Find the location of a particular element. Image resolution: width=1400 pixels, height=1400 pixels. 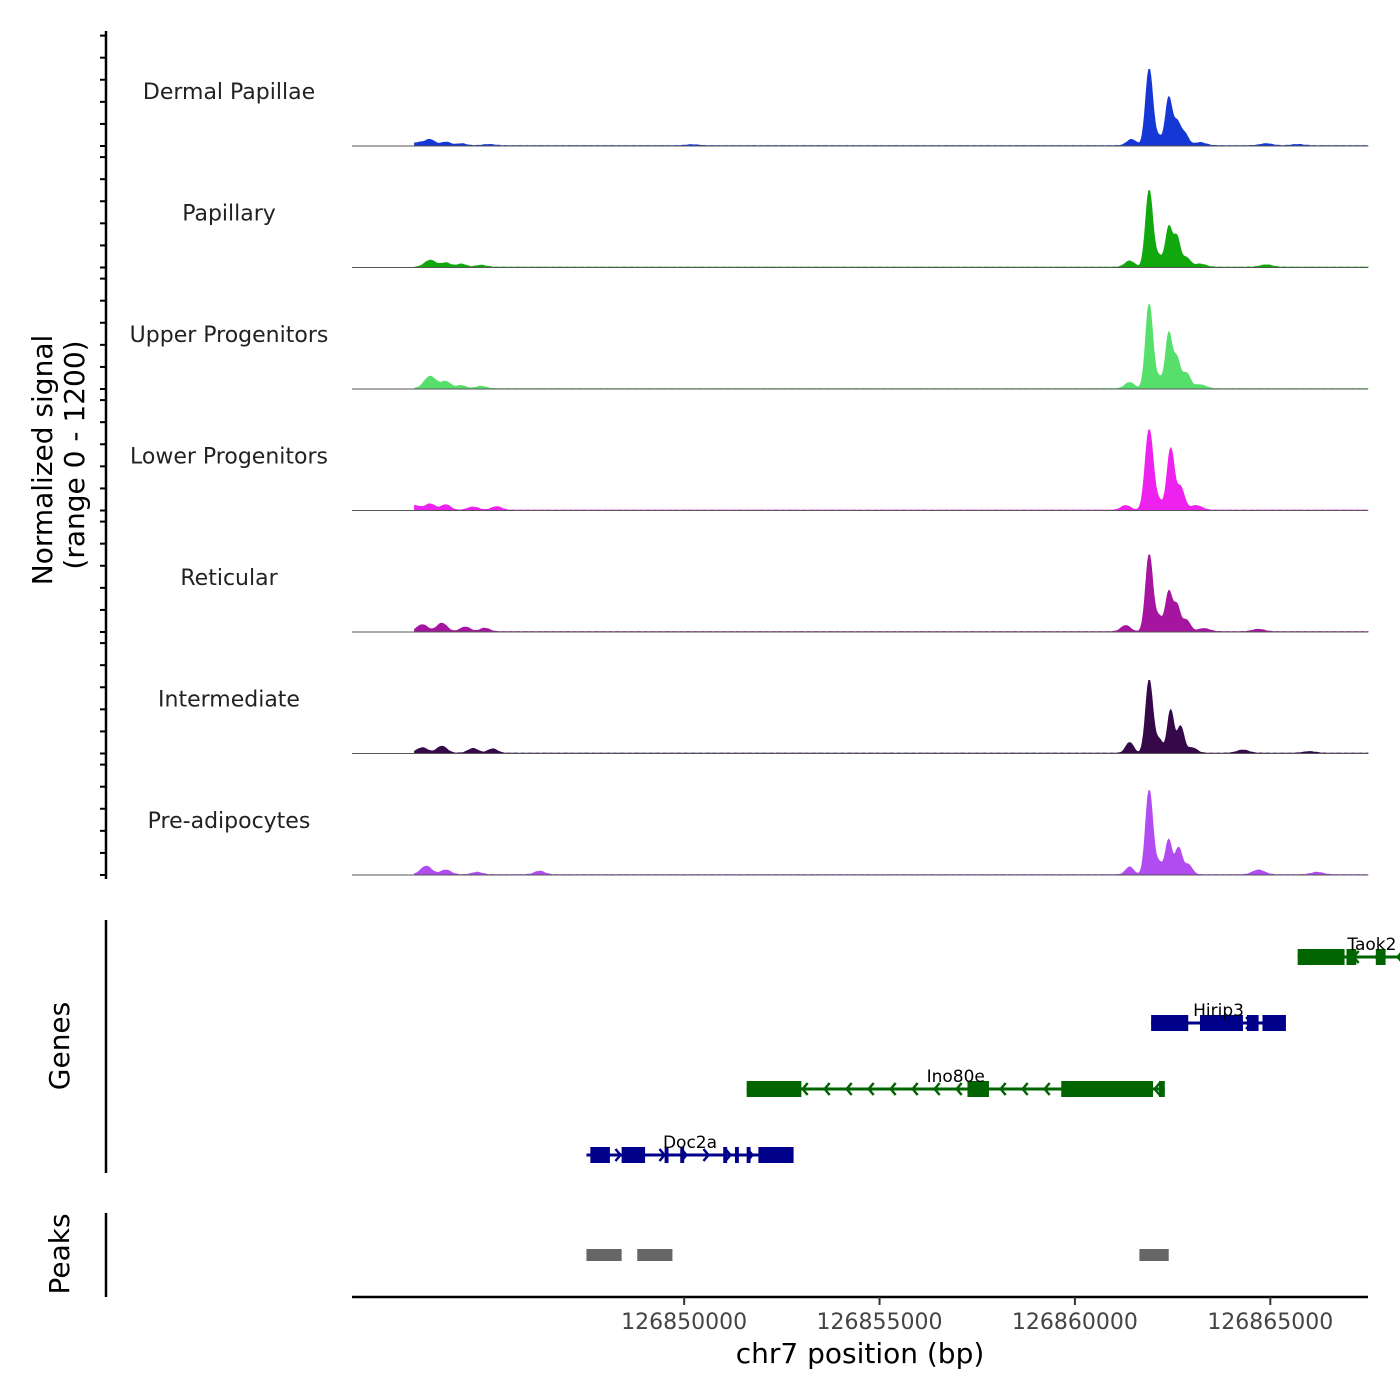

coverage-track: Lower Progenitors is located at coordinates (749, 470).